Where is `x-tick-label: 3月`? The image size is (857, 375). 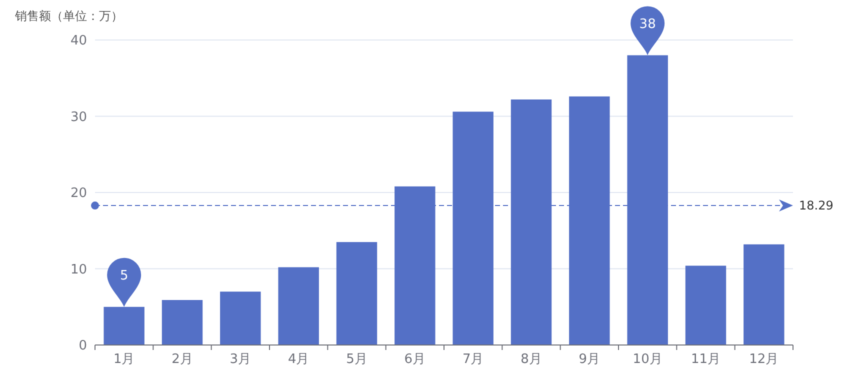 x-tick-label: 3月 is located at coordinates (241, 359).